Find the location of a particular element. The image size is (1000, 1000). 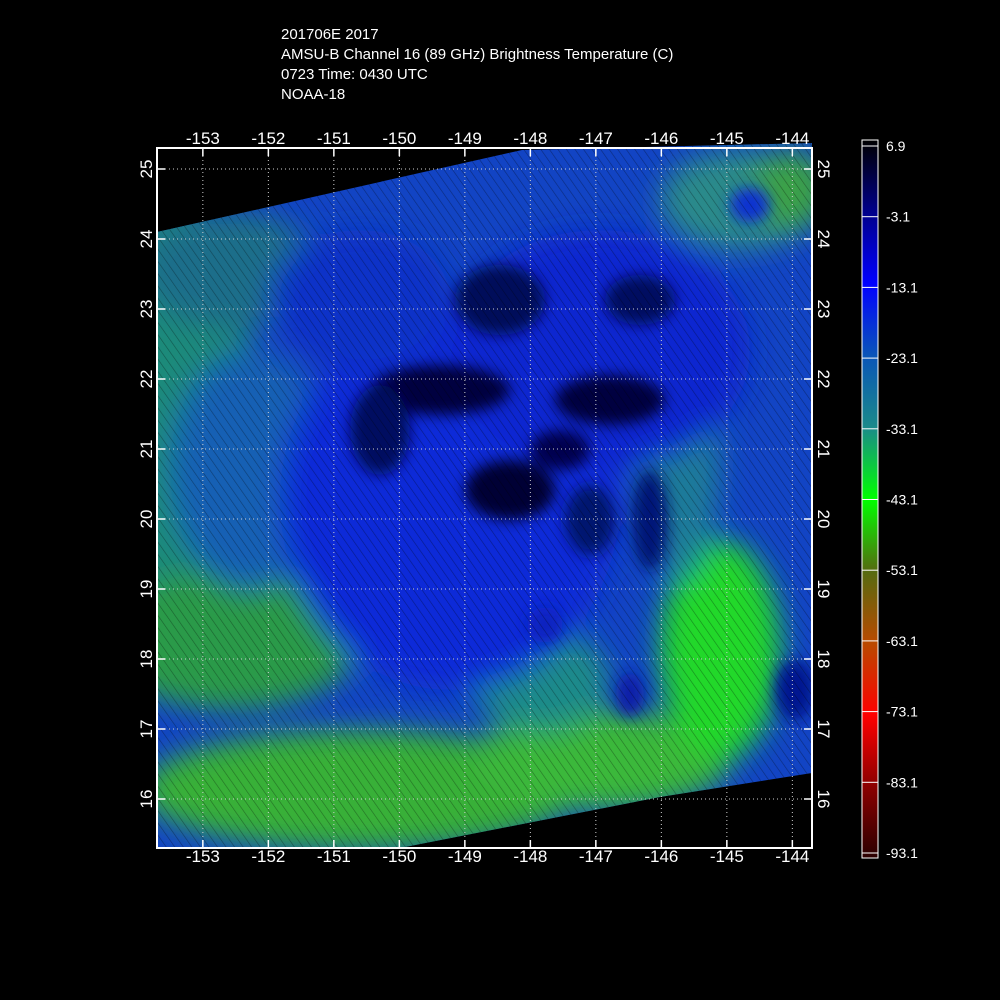

lon-label-top: -147 is located at coordinates (596, 138).